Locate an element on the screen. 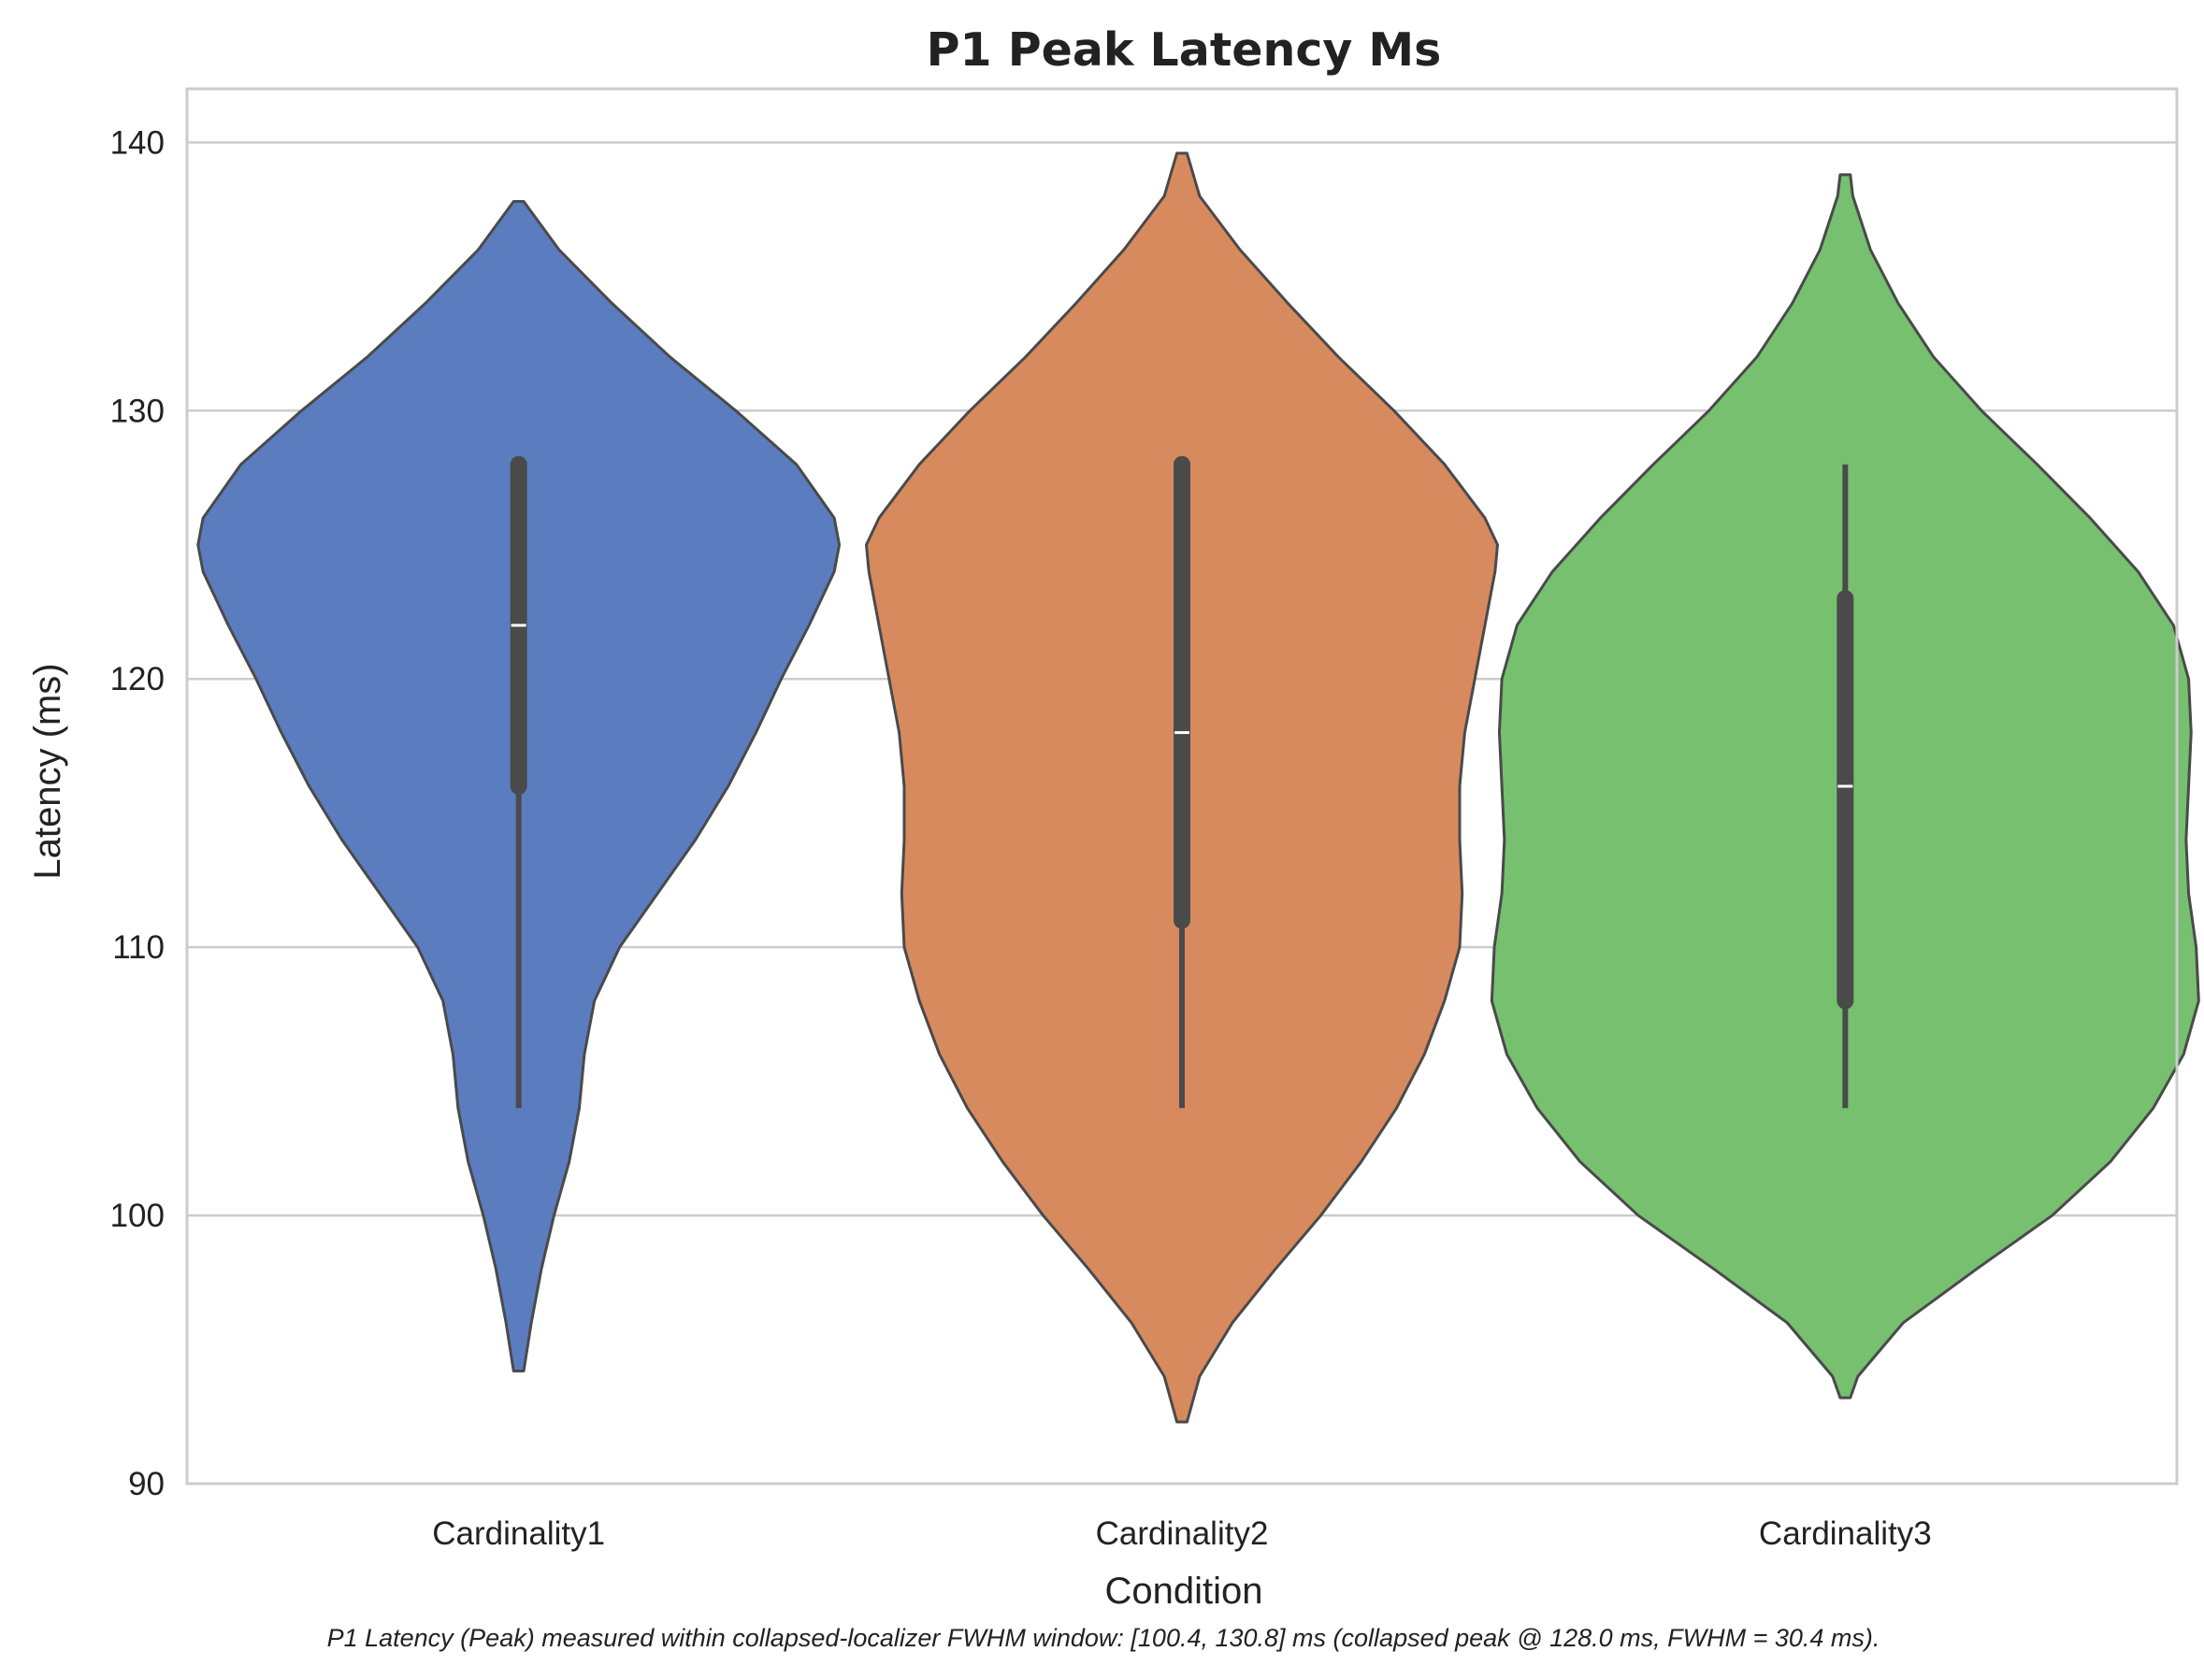  x-tick-label: Cardinality2 is located at coordinates (1182, 1533).